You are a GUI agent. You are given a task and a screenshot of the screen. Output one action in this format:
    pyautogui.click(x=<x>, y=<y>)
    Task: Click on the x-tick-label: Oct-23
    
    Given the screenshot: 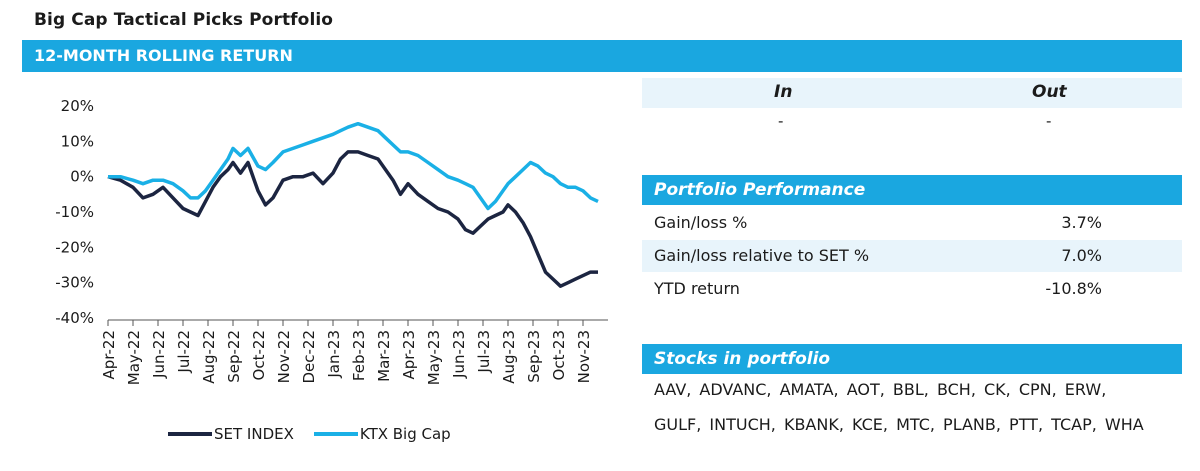 What is the action you would take?
    pyautogui.click(x=559, y=355)
    